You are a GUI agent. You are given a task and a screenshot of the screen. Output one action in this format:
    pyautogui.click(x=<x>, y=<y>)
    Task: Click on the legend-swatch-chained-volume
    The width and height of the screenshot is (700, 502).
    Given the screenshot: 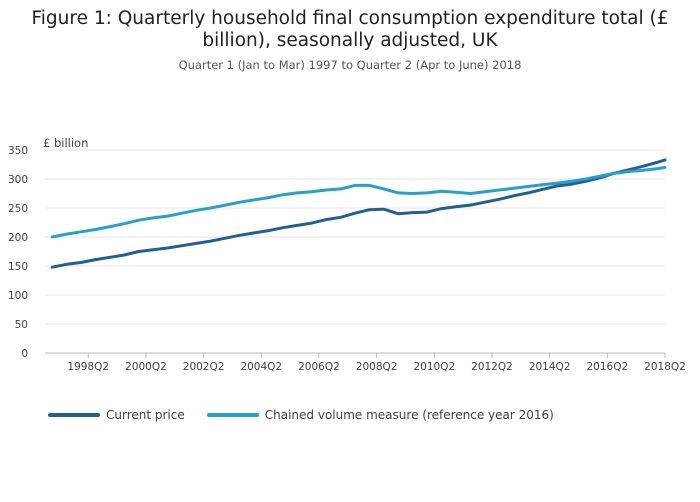 What is the action you would take?
    pyautogui.click(x=232, y=415)
    